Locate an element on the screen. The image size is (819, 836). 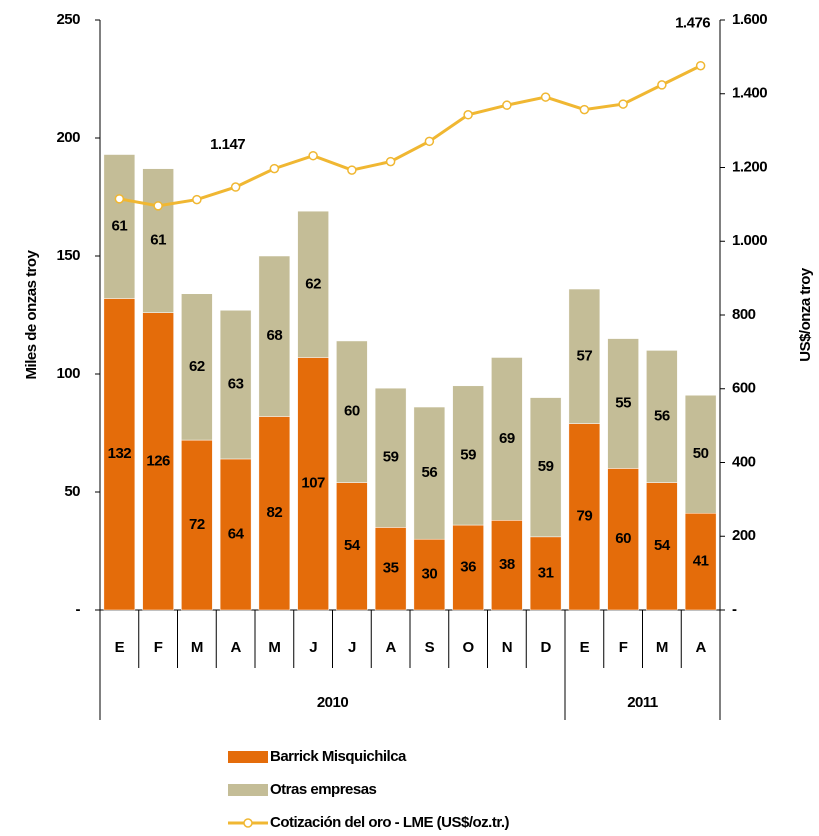
data-label: 69 is located at coordinates (507, 438).